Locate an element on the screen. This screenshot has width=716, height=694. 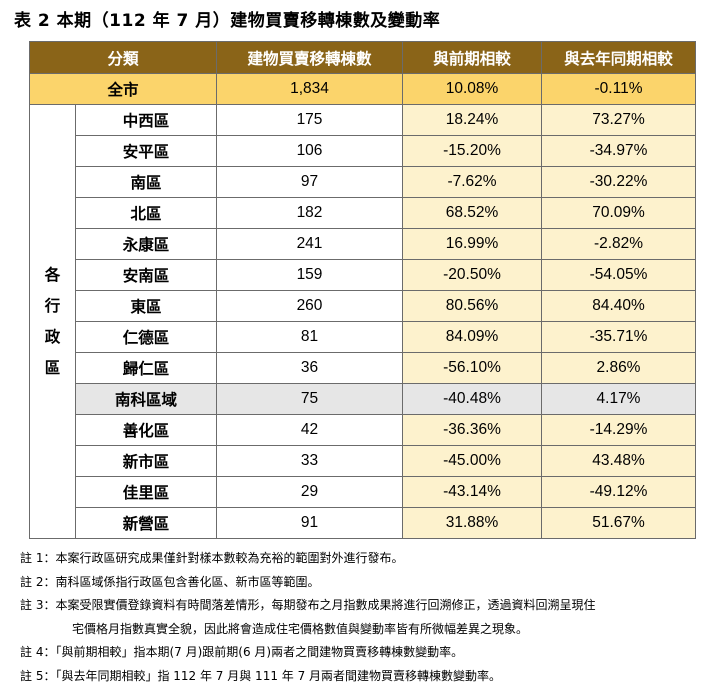
district-yoy: -35.71% is located at coordinates (618, 337).